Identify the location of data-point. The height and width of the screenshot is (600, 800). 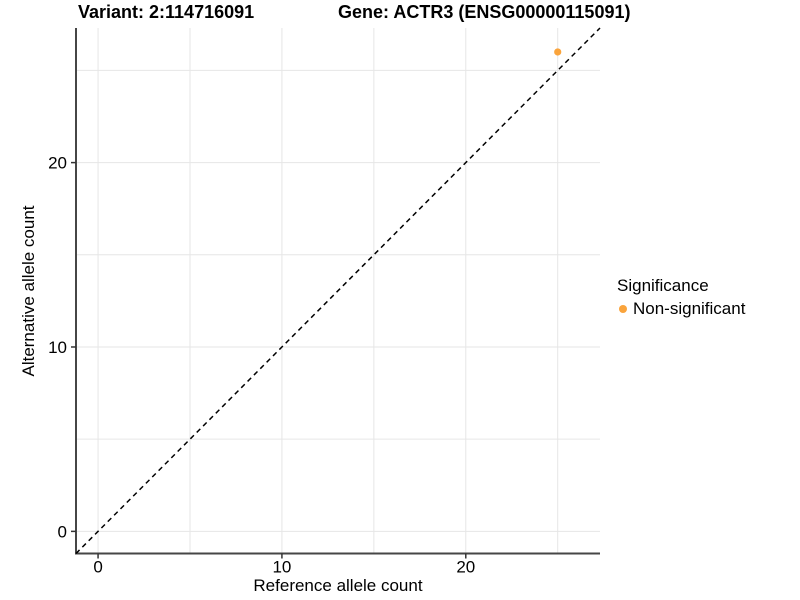
(558, 52).